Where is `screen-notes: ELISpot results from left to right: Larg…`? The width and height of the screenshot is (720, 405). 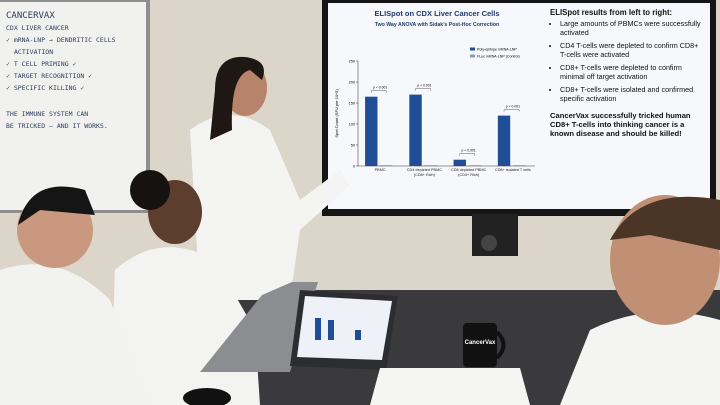
screen-notes: ELISpot results from left to right: Larg… is located at coordinates (627, 73).